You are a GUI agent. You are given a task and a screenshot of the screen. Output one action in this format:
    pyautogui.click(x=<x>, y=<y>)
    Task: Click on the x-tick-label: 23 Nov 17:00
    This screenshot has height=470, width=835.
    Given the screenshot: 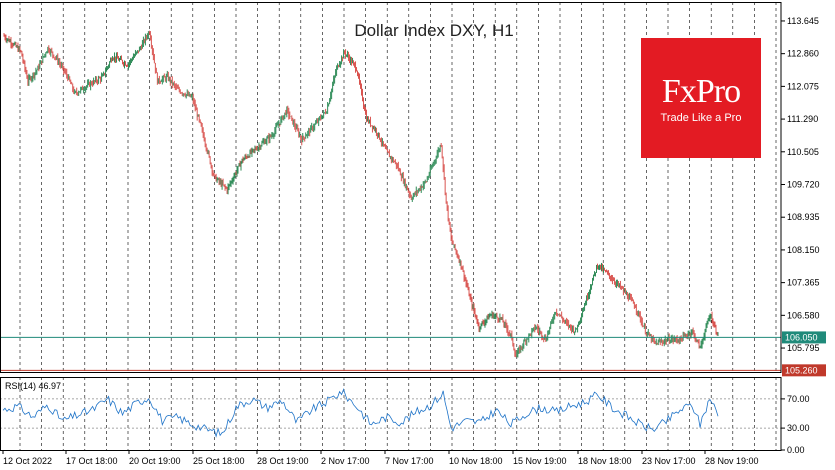 What is the action you would take?
    pyautogui.click(x=669, y=461)
    